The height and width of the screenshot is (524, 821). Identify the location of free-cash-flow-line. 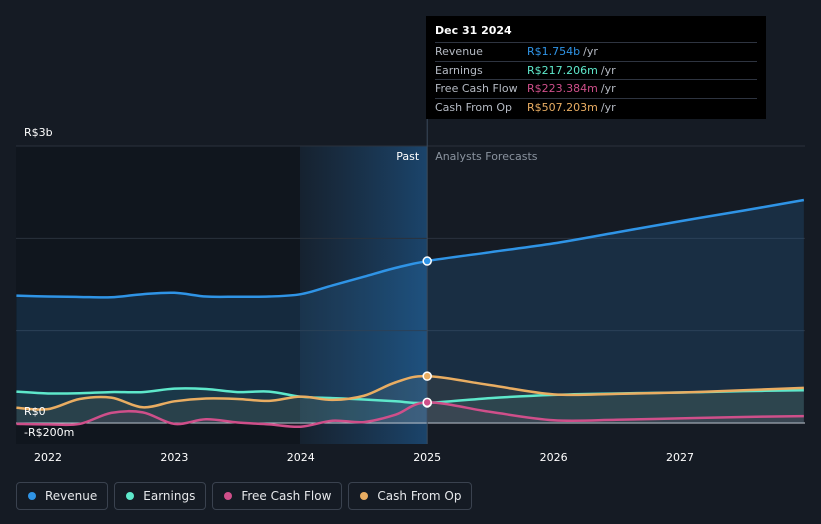
(410, 415).